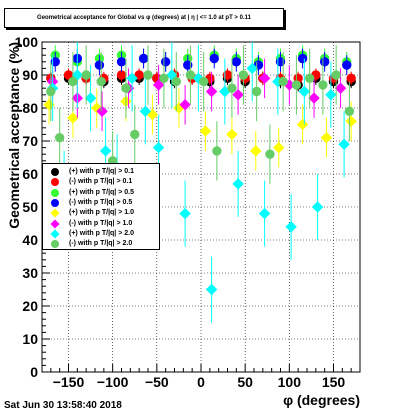 The image size is (400, 419). What do you see at coordinates (334, 382) in the screenshot?
I see `x-tick-label: 150` at bounding box center [334, 382].